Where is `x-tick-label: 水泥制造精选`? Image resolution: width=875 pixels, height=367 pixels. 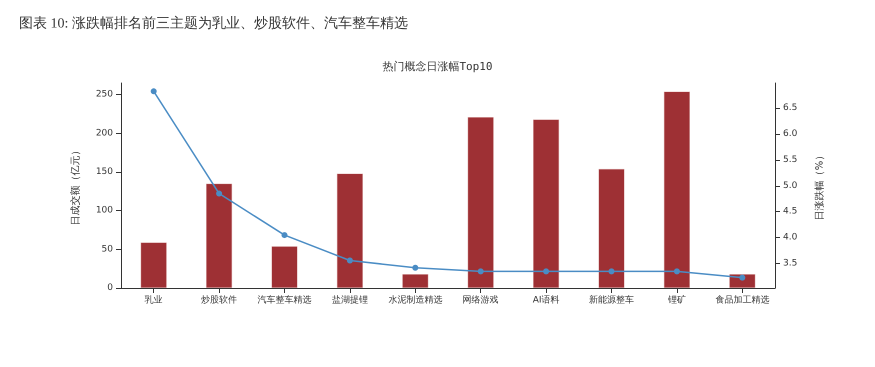 x-tick-label: 水泥制造精选 is located at coordinates (415, 300).